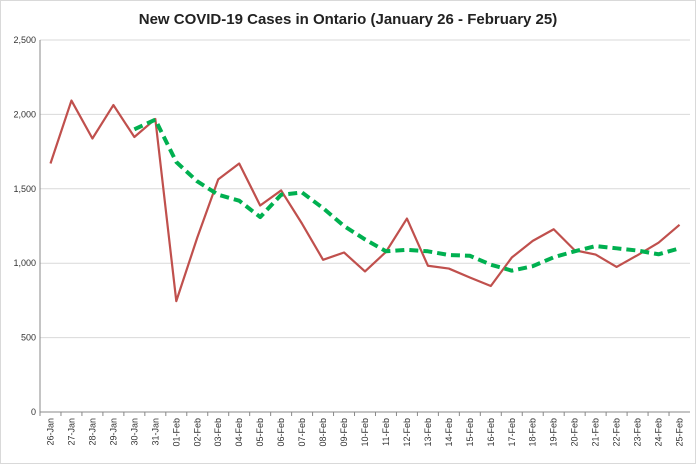  I want to click on x-tick-label: 17-Feb, so click(512, 432).